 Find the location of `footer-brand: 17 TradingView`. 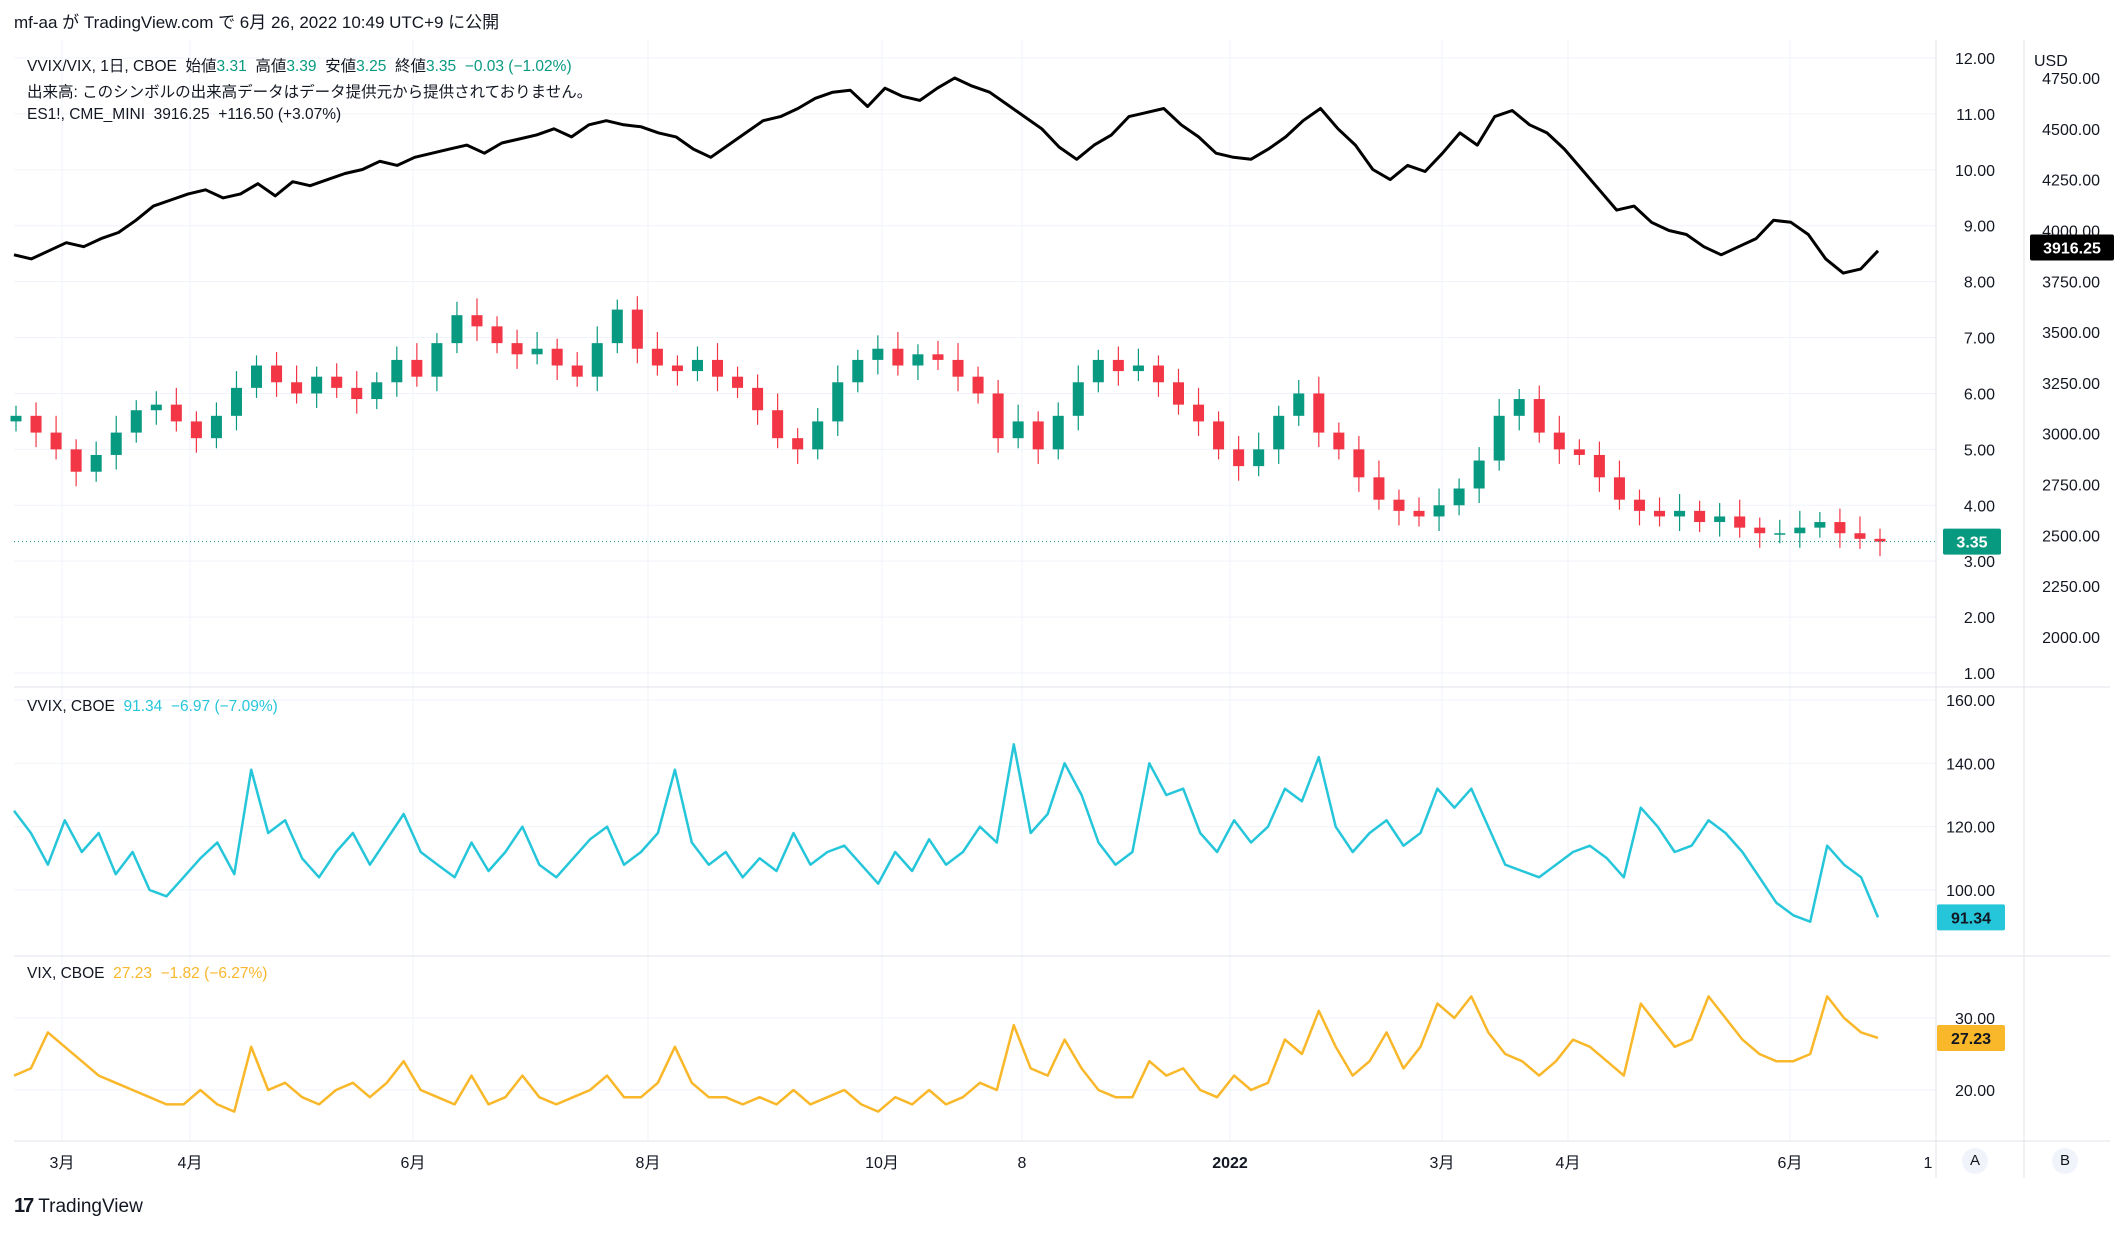

footer-brand: 17 TradingView is located at coordinates (78, 1206).